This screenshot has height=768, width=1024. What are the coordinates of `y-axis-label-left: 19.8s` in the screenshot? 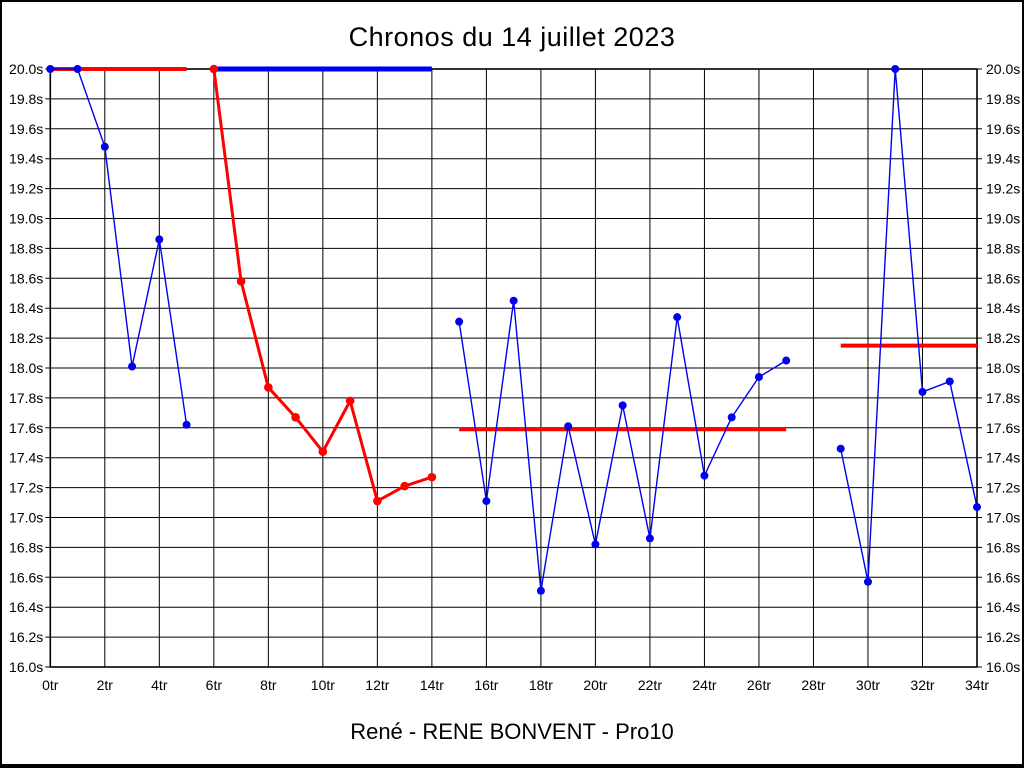 It's located at (26, 99).